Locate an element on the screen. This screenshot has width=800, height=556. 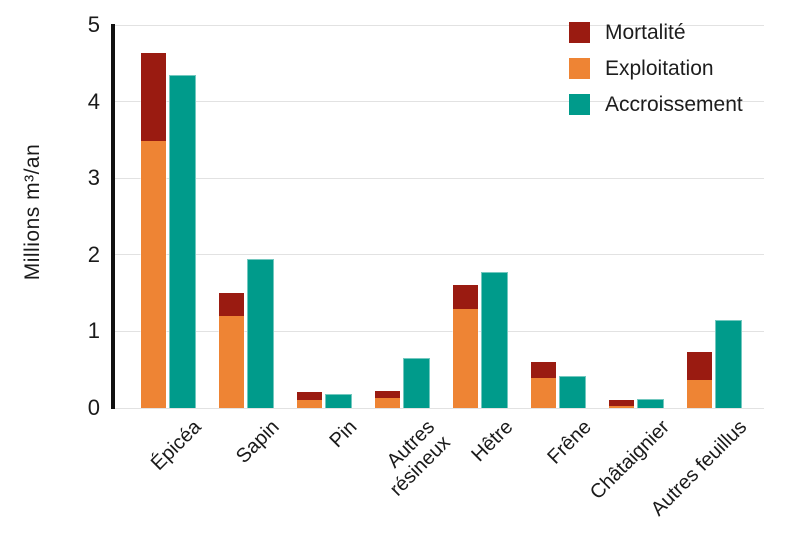
bar-epicea-prelevement is located at coordinates (153, 230).